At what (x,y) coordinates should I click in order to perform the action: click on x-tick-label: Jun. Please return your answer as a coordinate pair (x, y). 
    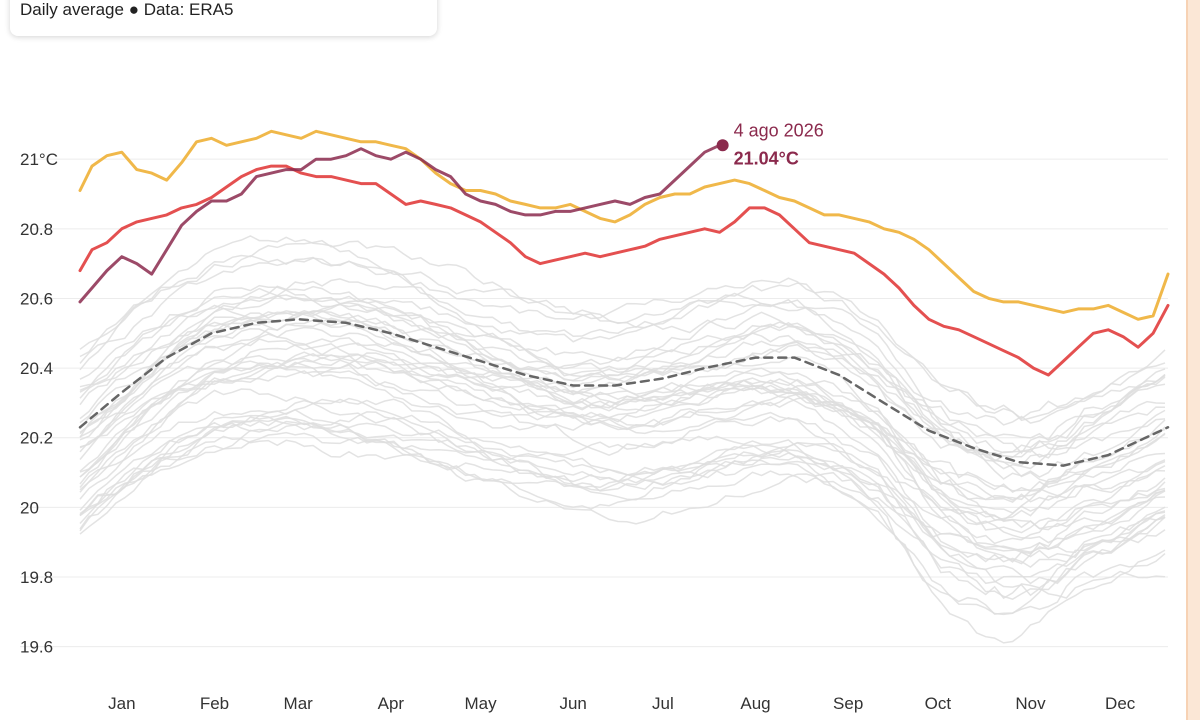
    Looking at the image, I should click on (572, 703).